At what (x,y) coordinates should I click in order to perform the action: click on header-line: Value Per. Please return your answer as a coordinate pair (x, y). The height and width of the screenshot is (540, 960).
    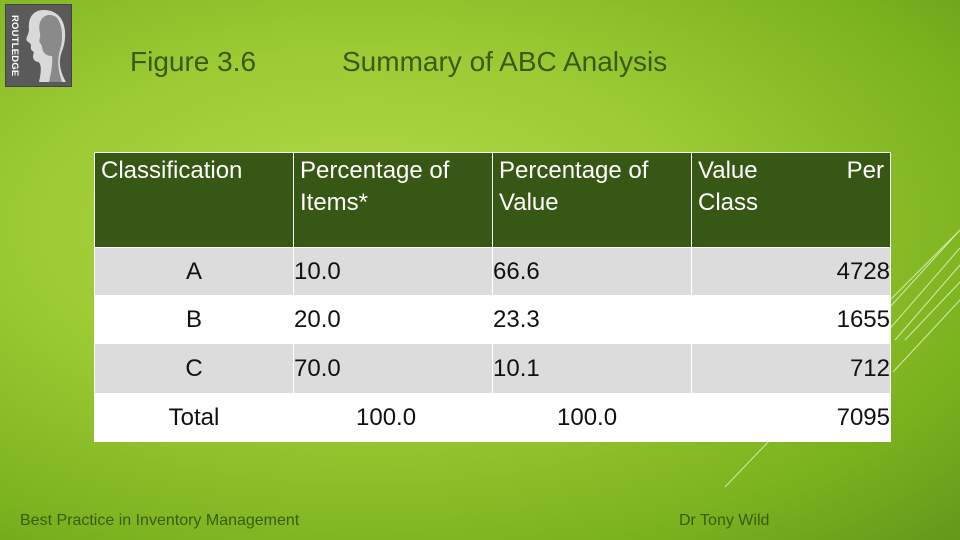
    Looking at the image, I should click on (791, 170).